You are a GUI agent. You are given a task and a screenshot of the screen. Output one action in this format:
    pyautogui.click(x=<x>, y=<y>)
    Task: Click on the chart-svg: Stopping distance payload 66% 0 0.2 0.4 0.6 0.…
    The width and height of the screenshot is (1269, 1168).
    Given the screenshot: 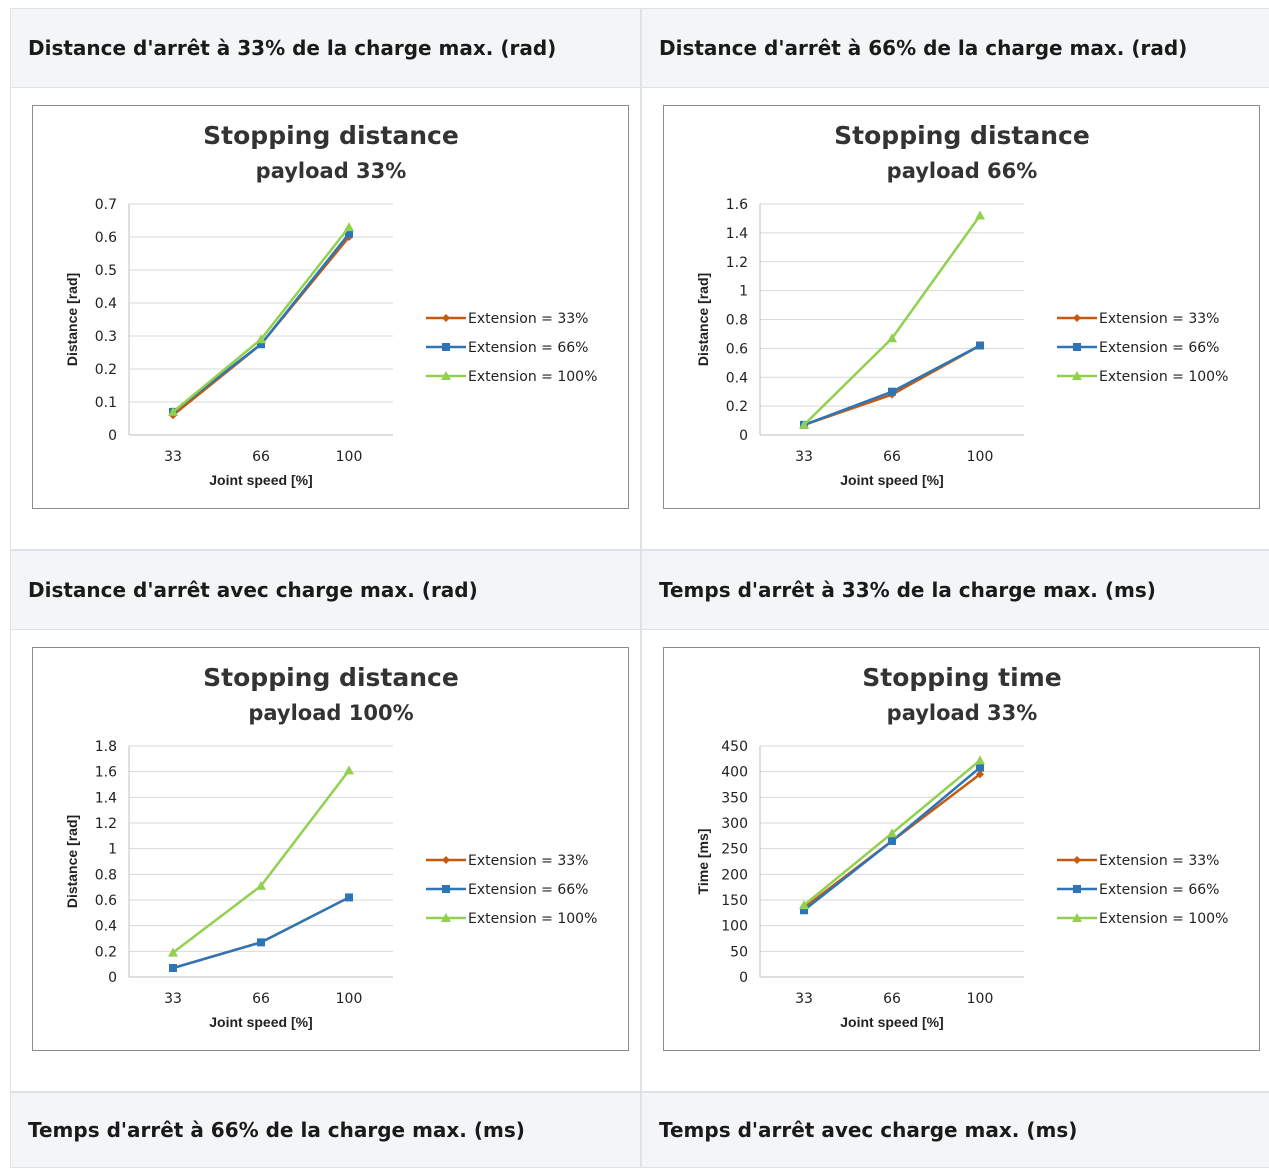 What is the action you would take?
    pyautogui.click(x=961, y=304)
    